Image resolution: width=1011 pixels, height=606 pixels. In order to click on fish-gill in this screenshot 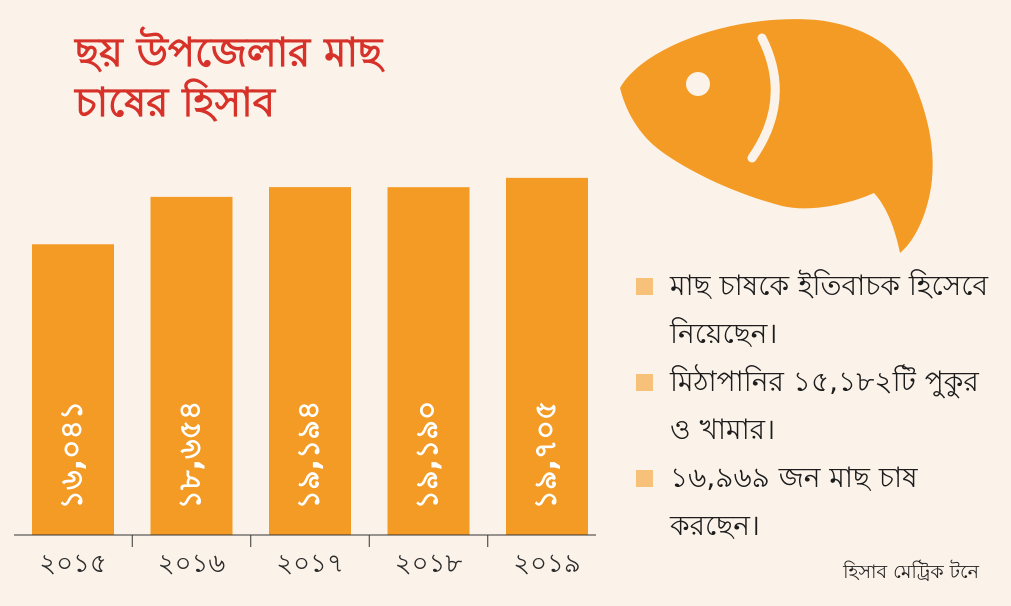, I will do `click(763, 98)`.